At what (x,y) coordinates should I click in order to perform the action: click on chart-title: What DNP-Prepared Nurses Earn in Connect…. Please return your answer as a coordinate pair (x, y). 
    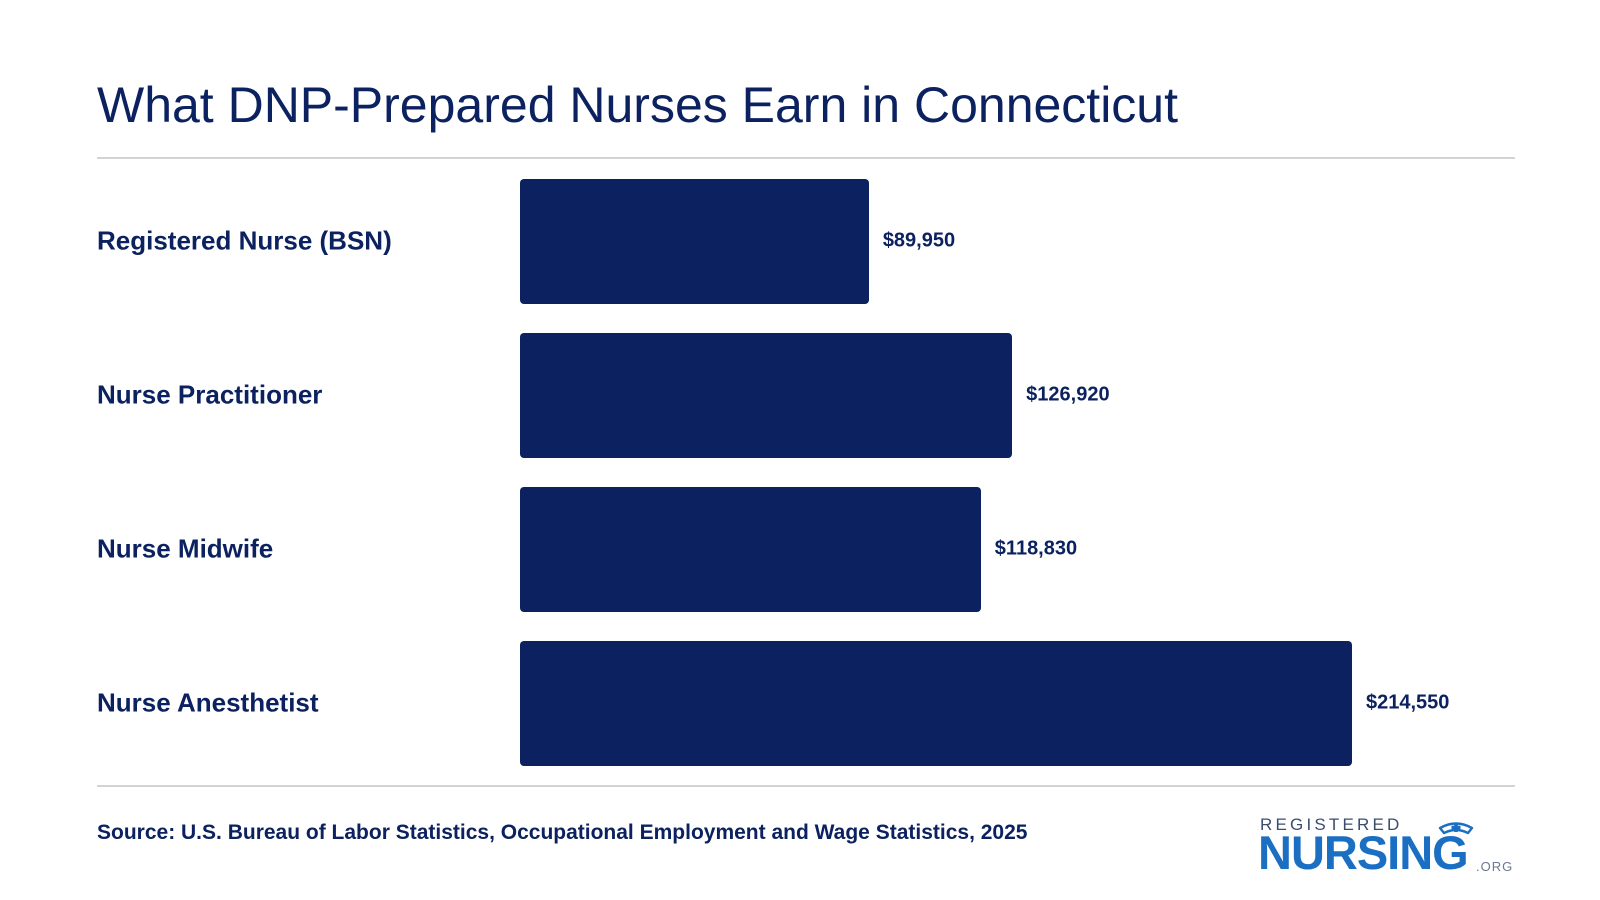
    Looking at the image, I should click on (638, 105).